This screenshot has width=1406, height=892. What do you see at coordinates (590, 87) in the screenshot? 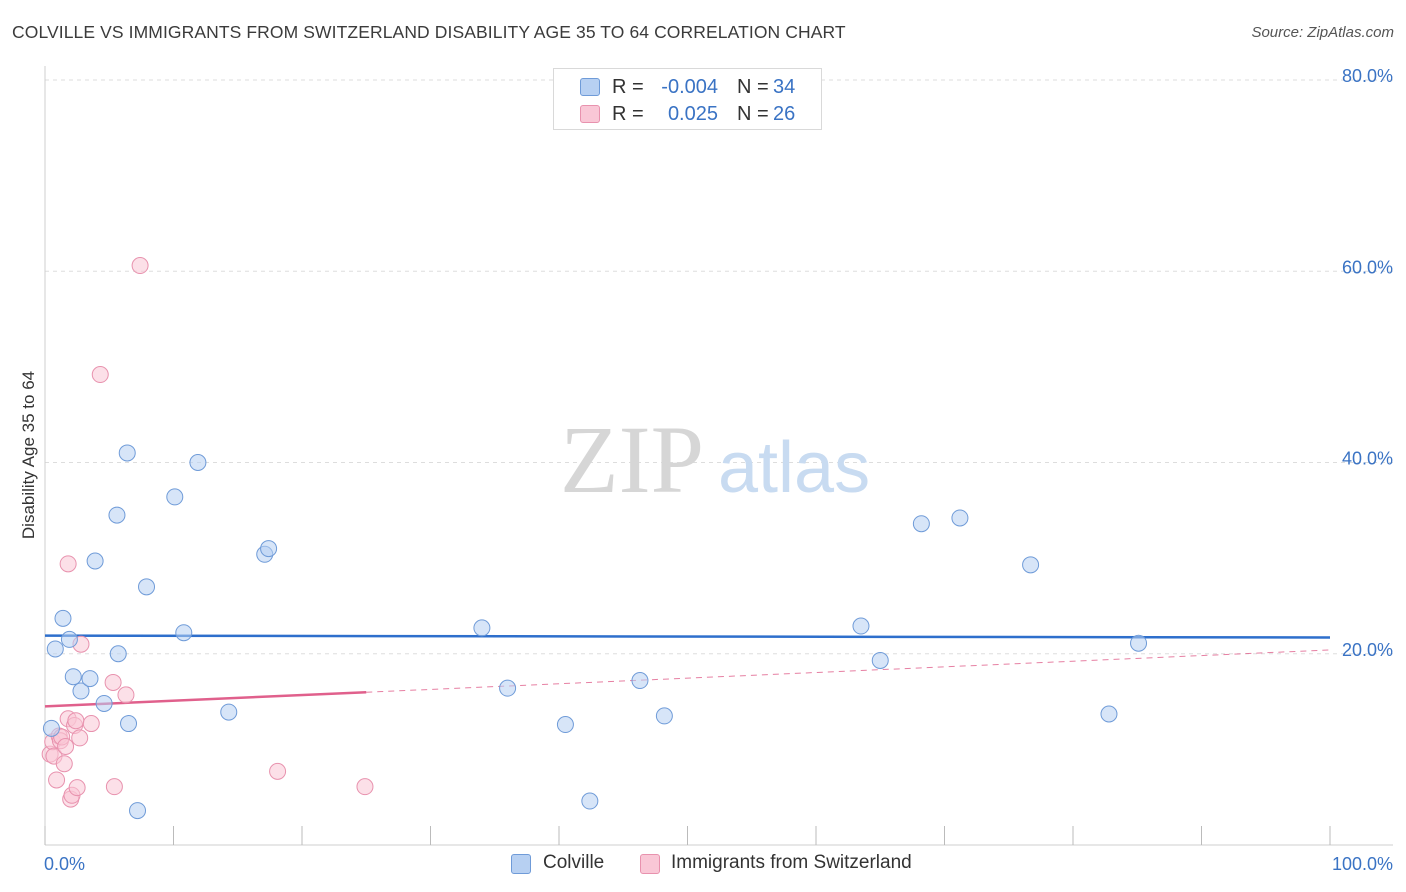
I see `legend-swatch-blue` at bounding box center [590, 87].